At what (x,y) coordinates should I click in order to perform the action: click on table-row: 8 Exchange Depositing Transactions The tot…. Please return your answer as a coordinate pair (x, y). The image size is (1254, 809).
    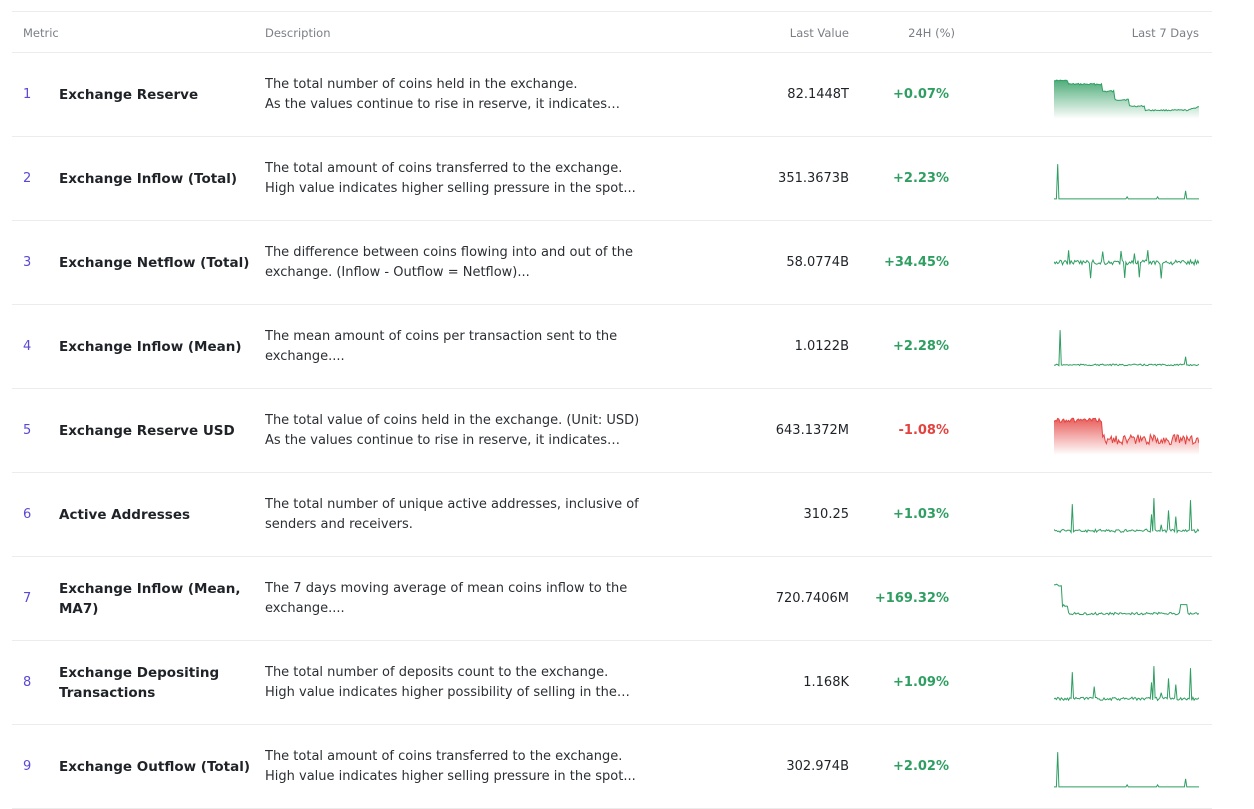
    Looking at the image, I should click on (612, 683).